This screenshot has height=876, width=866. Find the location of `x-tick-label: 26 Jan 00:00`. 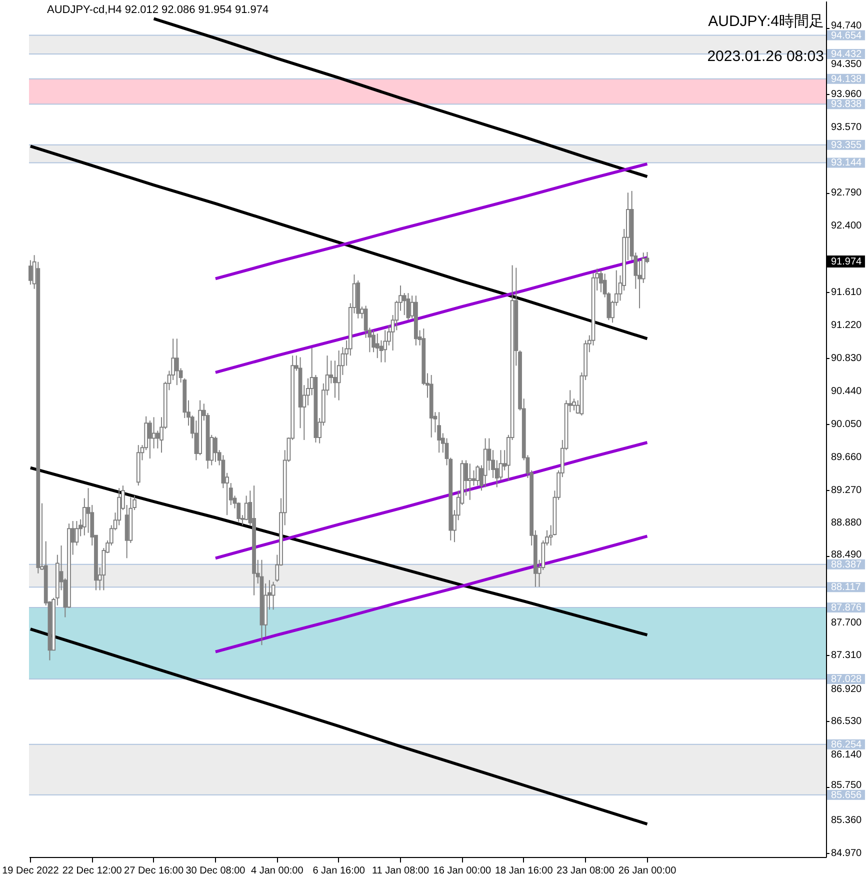

x-tick-label: 26 Jan 00:00 is located at coordinates (647, 871).